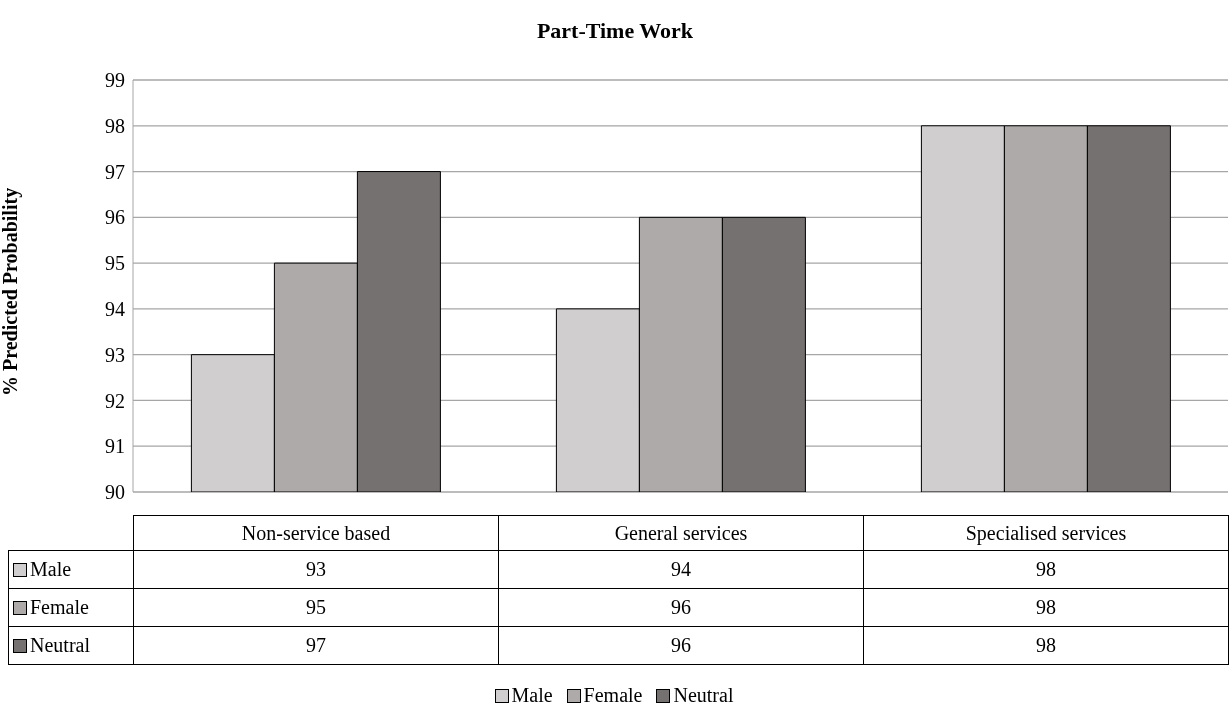  Describe the element at coordinates (681, 569) in the screenshot. I see `data-label: 94` at that location.